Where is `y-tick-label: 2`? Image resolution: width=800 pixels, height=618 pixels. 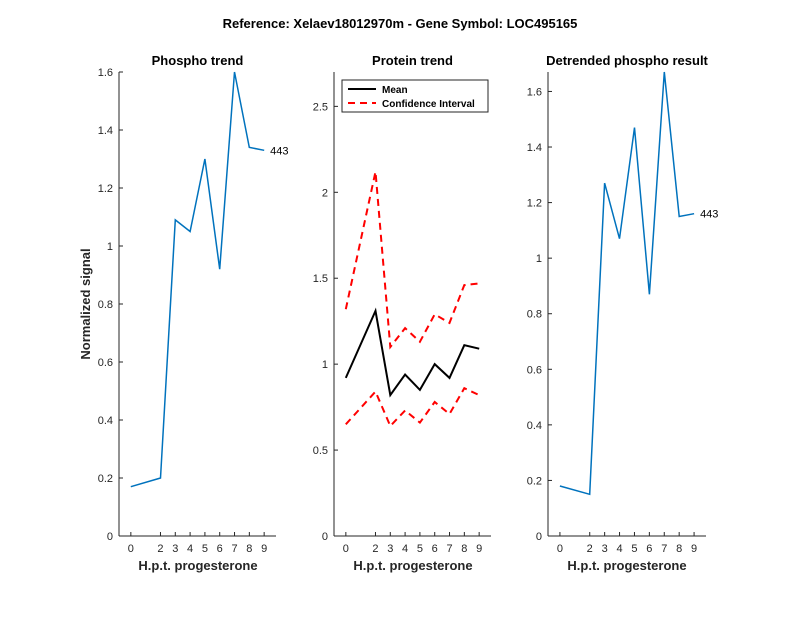
y-tick-label: 2 is located at coordinates (325, 193).